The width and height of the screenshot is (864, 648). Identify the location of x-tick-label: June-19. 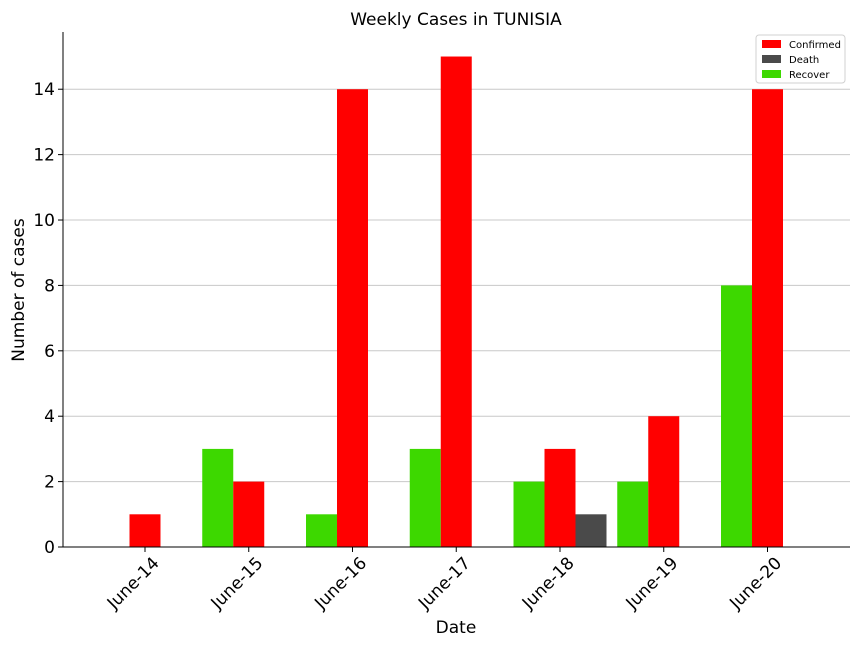
(652, 583).